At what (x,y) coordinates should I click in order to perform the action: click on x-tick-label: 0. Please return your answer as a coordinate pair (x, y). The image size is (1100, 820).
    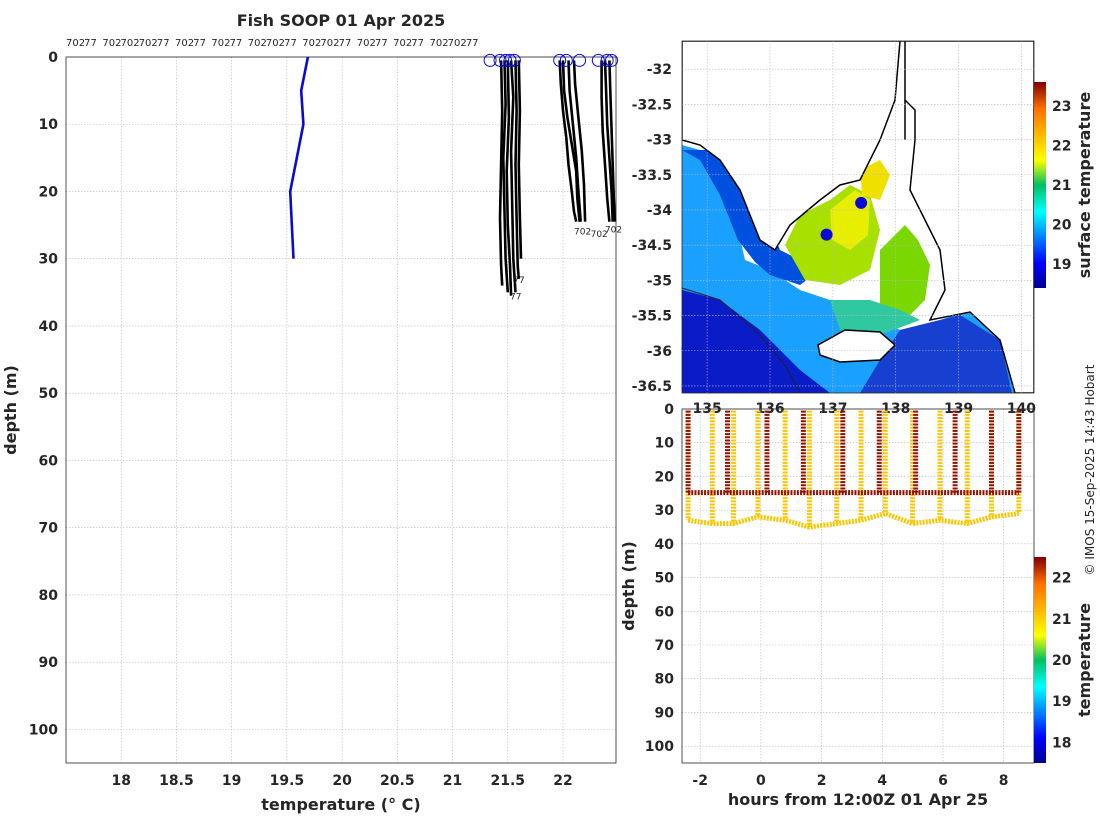
    Looking at the image, I should click on (761, 781).